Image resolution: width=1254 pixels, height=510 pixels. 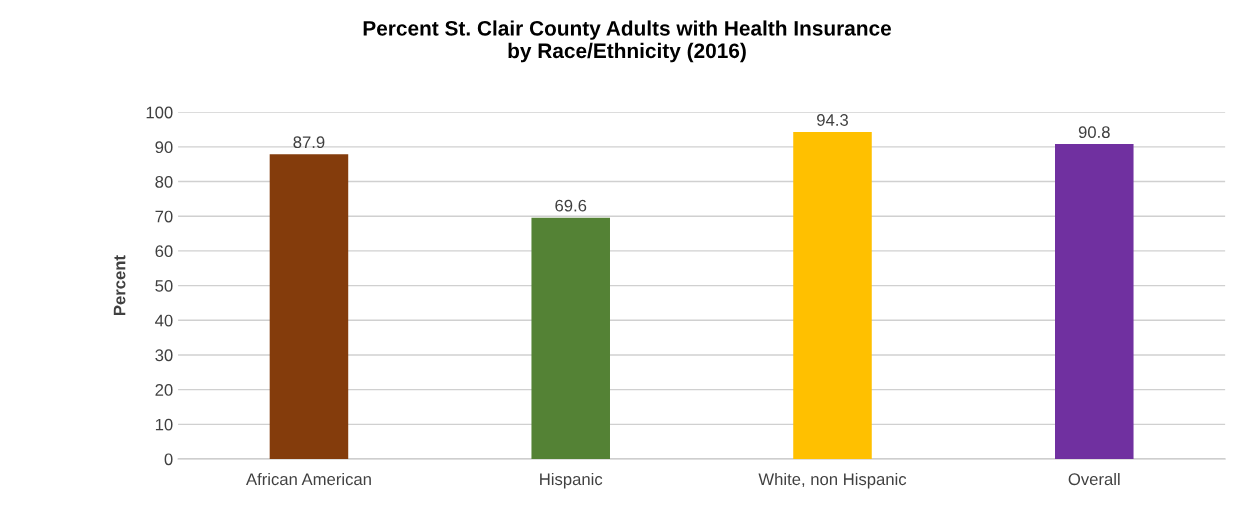 I want to click on x-tick-label: White, non Hispanic, so click(x=832, y=480).